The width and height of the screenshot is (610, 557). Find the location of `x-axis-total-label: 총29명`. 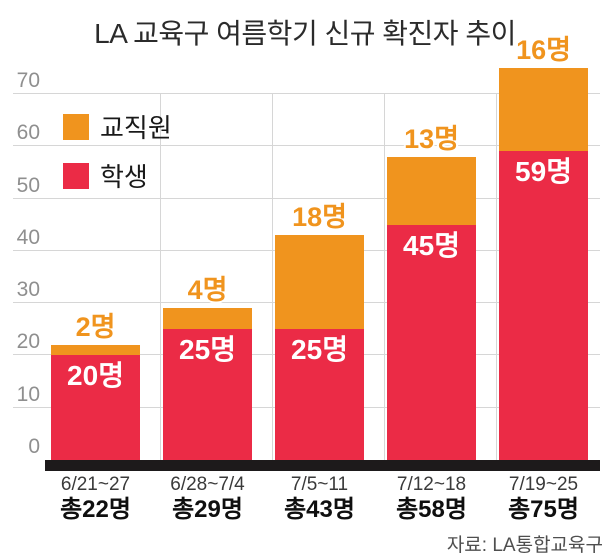

x-axis-total-label: 총29명 is located at coordinates (207, 509).